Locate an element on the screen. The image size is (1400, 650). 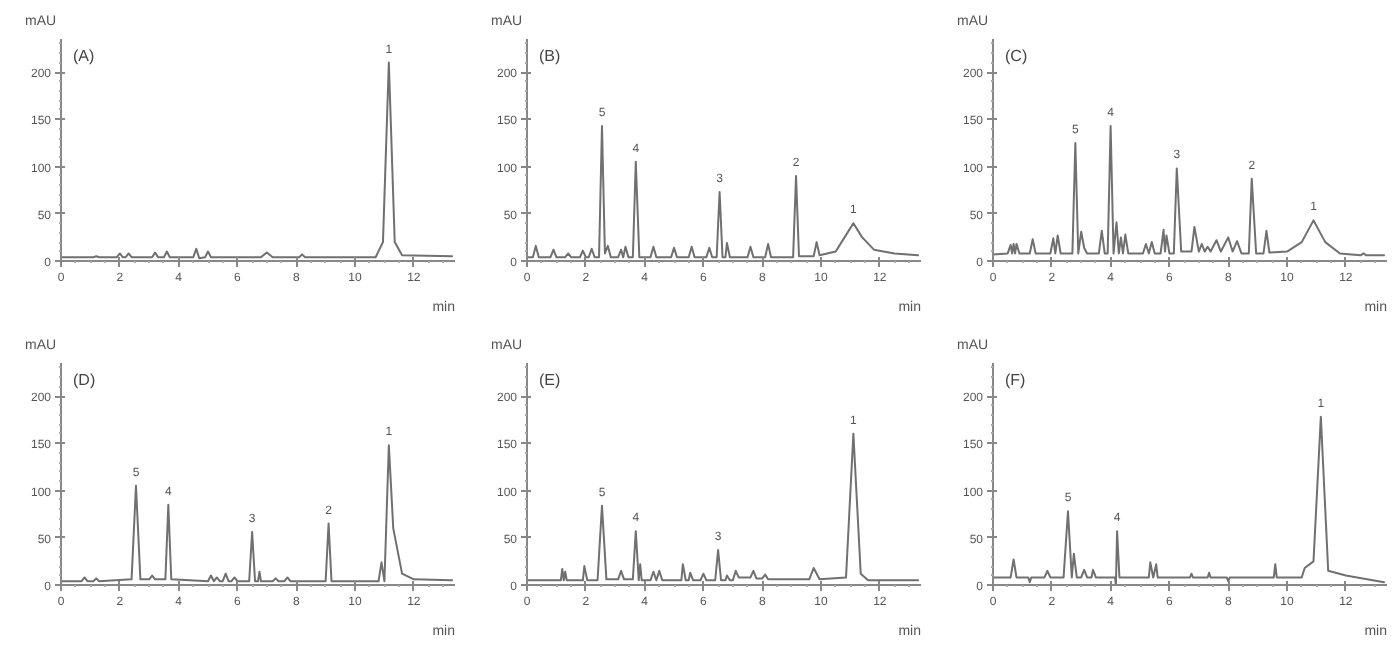
text: (E) is located at coordinates (550, 380).